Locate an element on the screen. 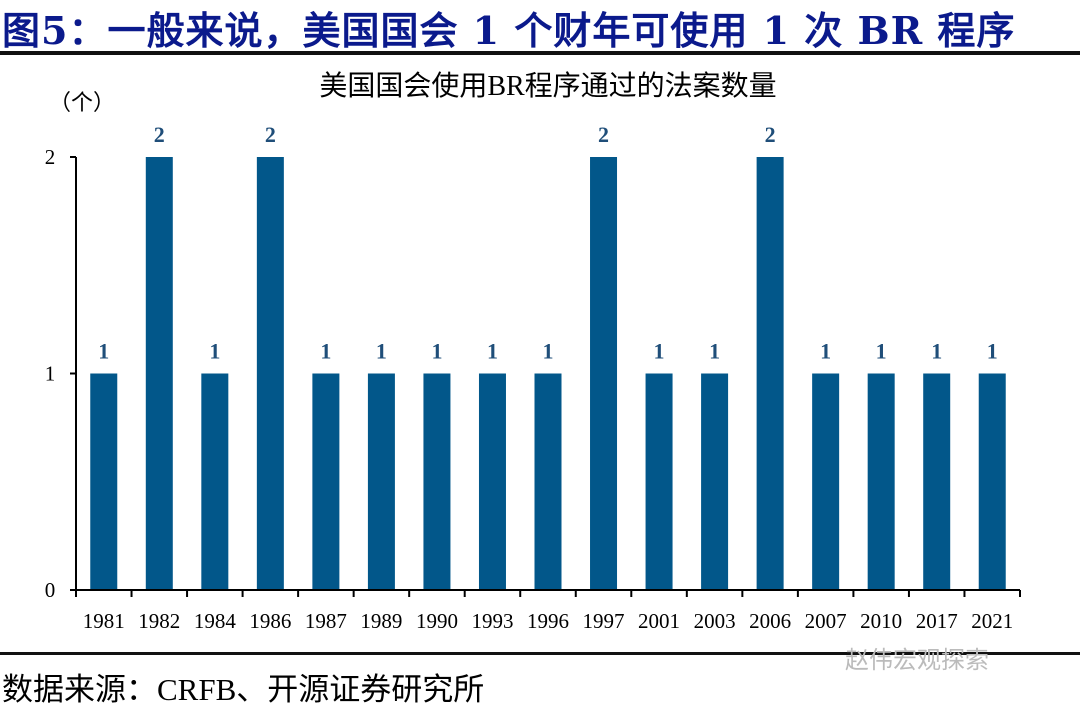 The height and width of the screenshot is (709, 1080). x-tick-label: 1981 is located at coordinates (104, 621).